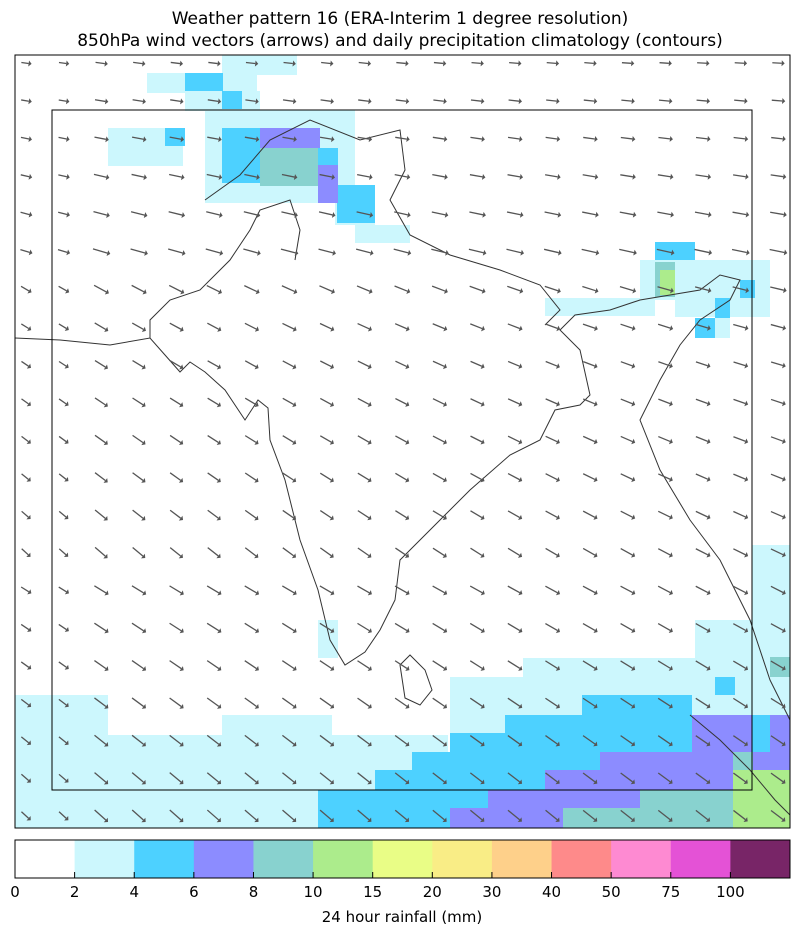 The width and height of the screenshot is (800, 937). I want to click on precip-cell, so click(232, 100).